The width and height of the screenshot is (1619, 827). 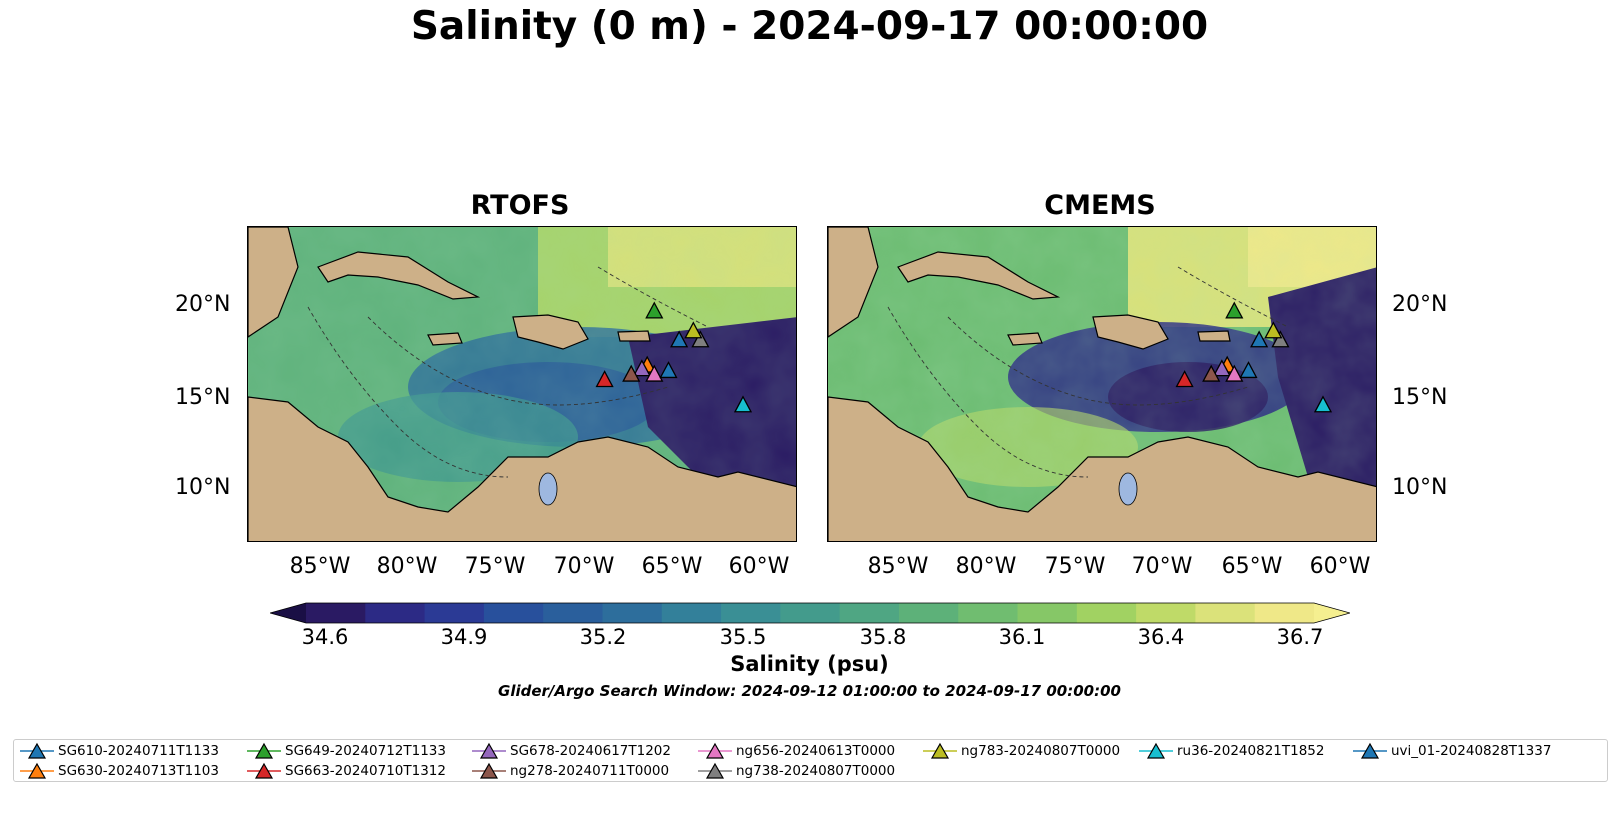 What do you see at coordinates (407, 566) in the screenshot?
I see `lon-label-80w-left: 80°W` at bounding box center [407, 566].